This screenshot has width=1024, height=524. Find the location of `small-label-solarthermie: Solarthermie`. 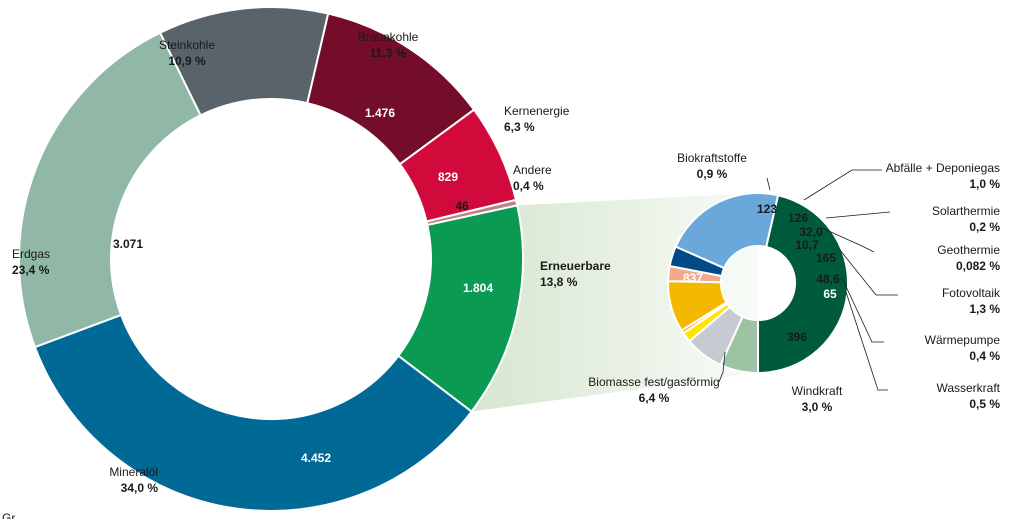

small-label-solarthermie: Solarthermie is located at coordinates (966, 211).